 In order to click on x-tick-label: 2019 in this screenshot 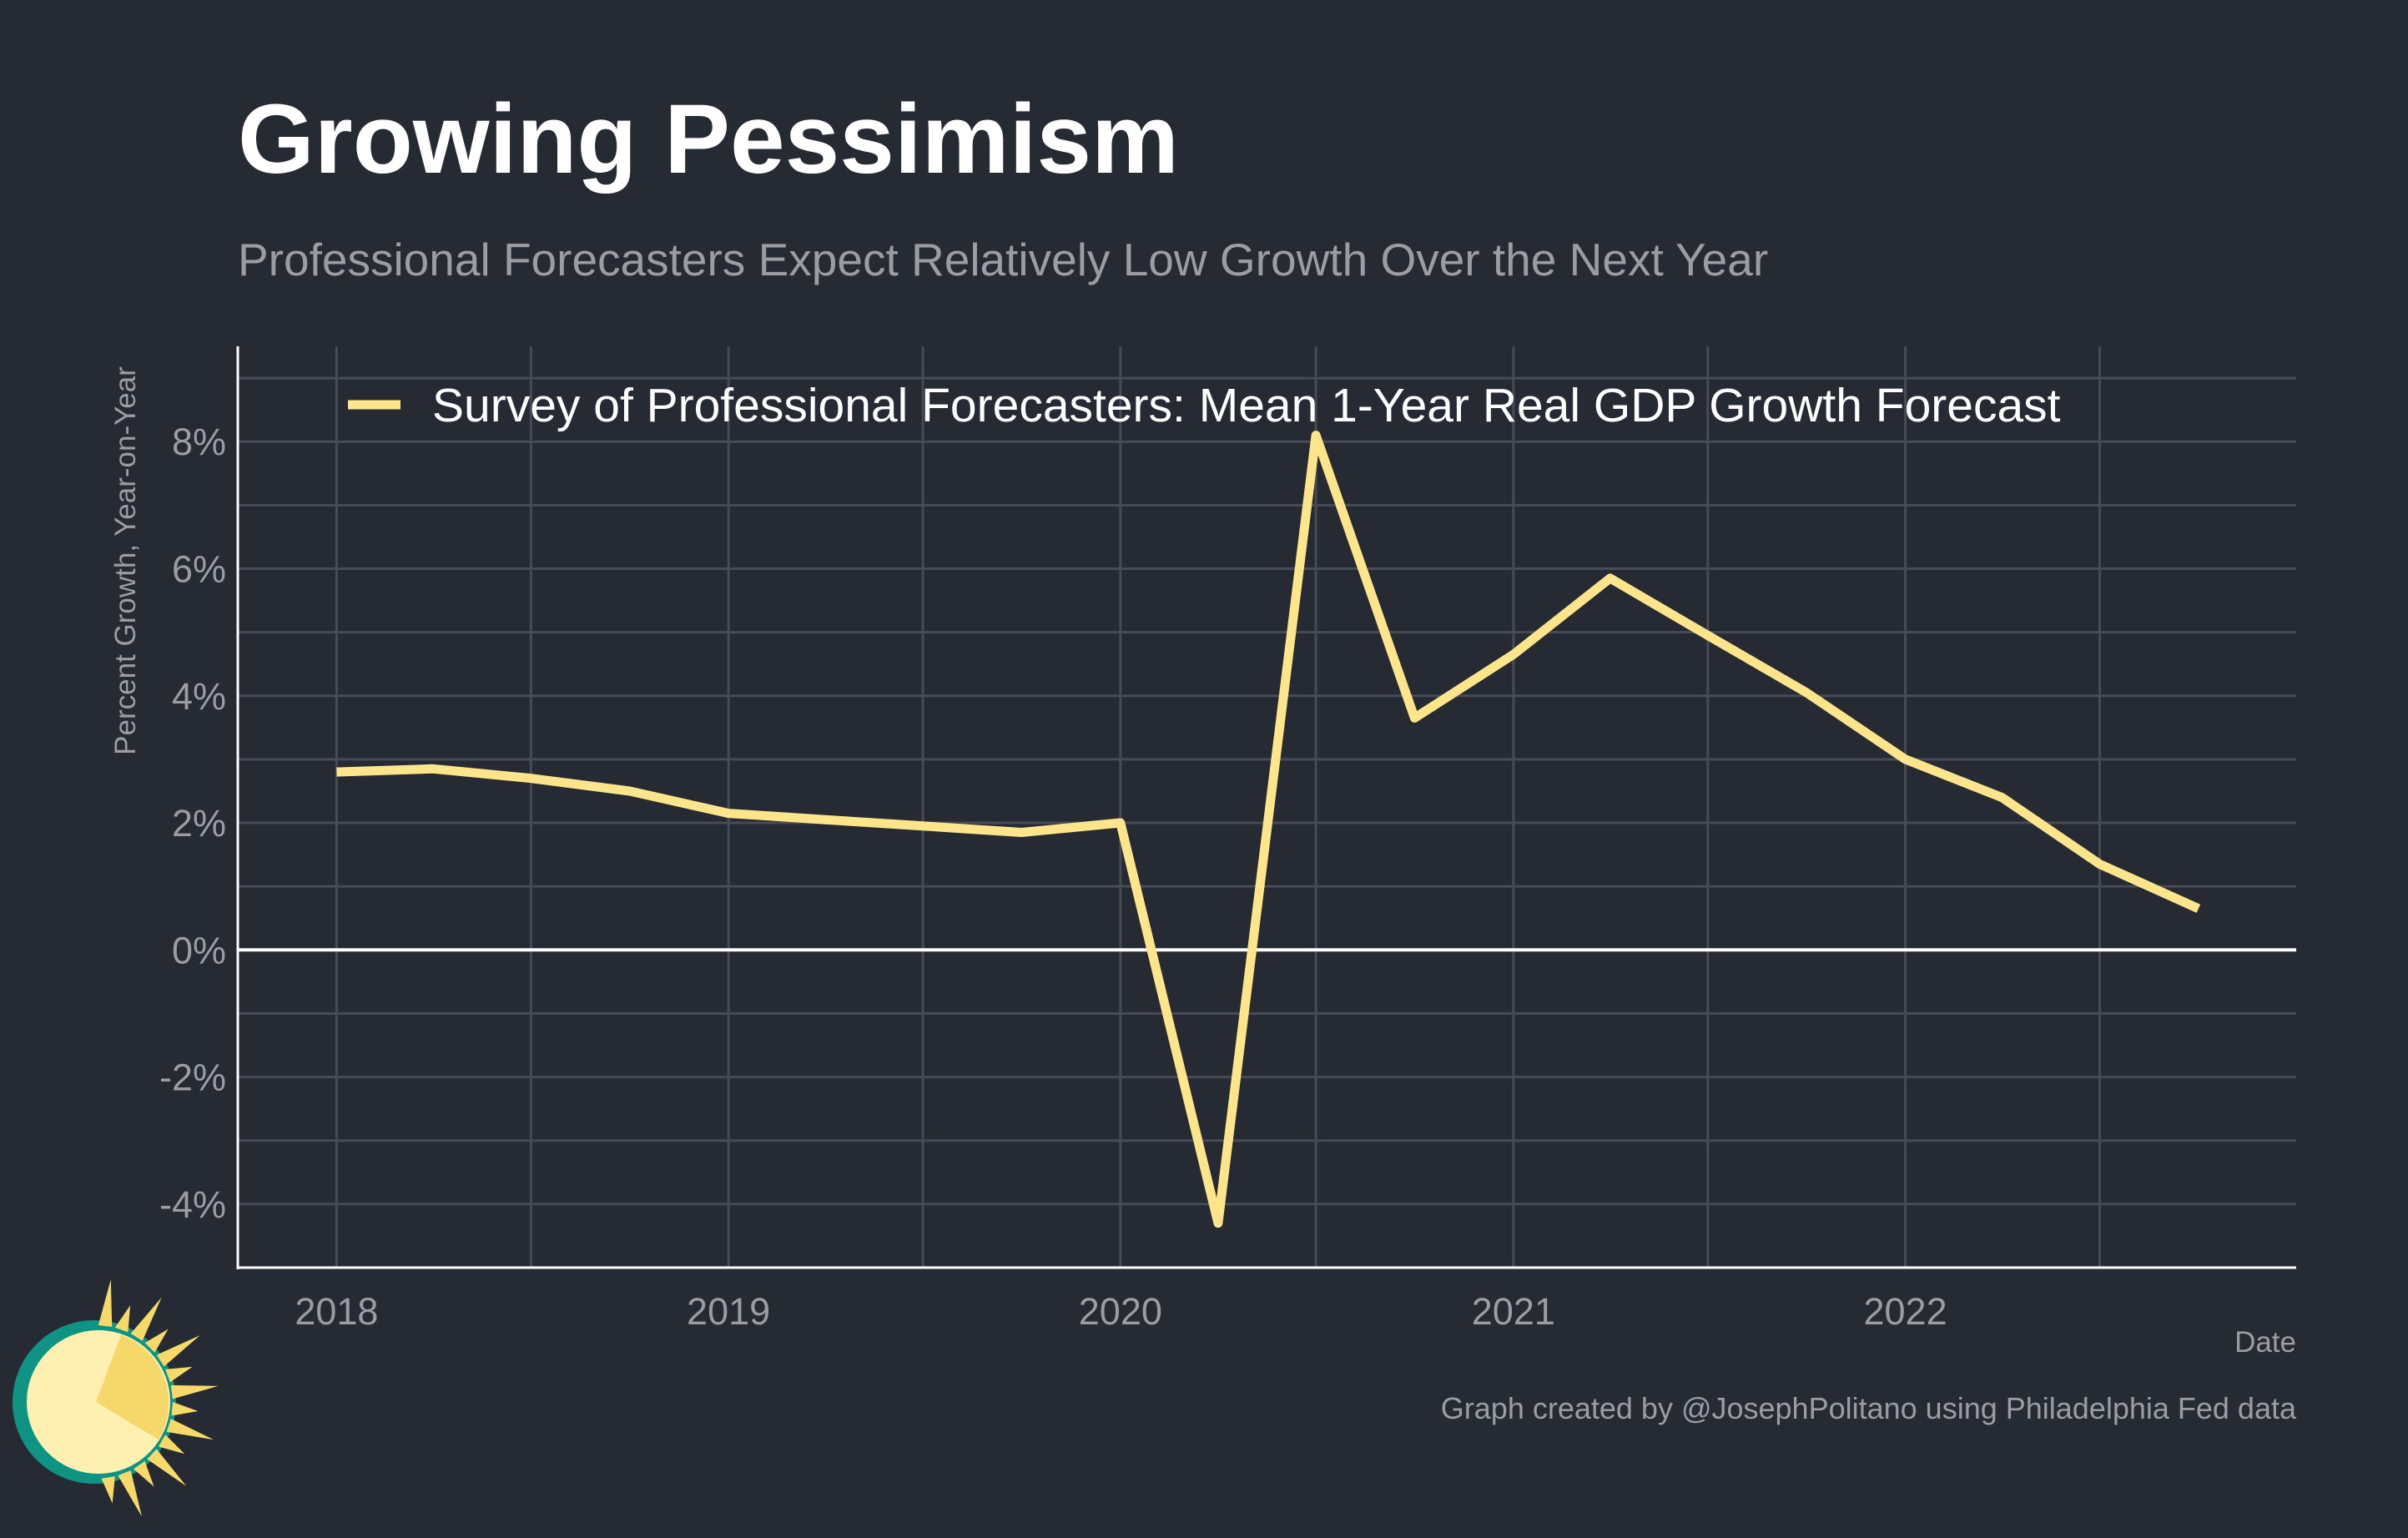, I will do `click(728, 1311)`.